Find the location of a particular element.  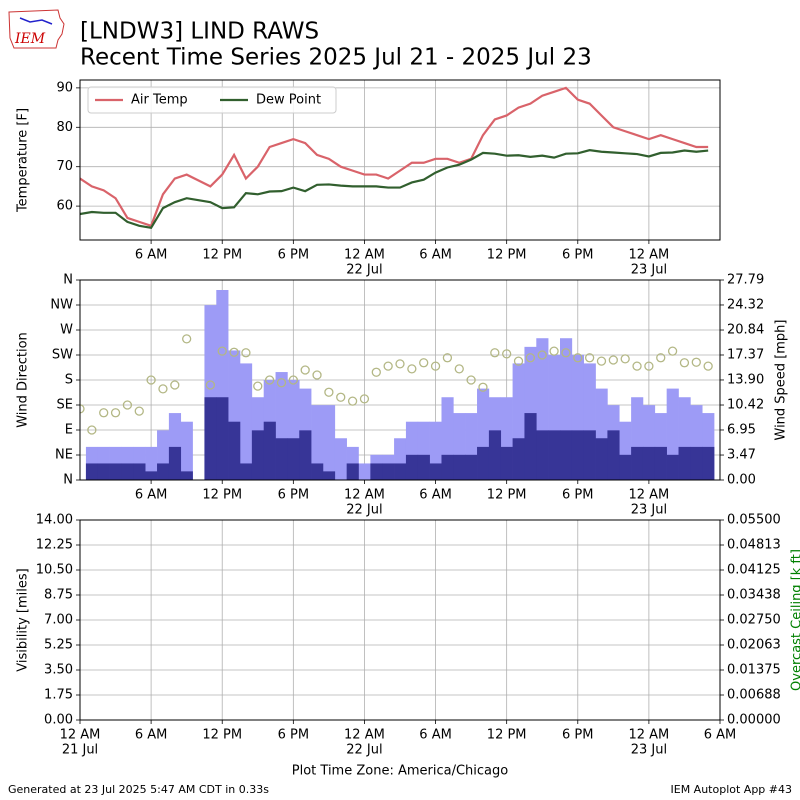

legend-box is located at coordinates (212, 100).